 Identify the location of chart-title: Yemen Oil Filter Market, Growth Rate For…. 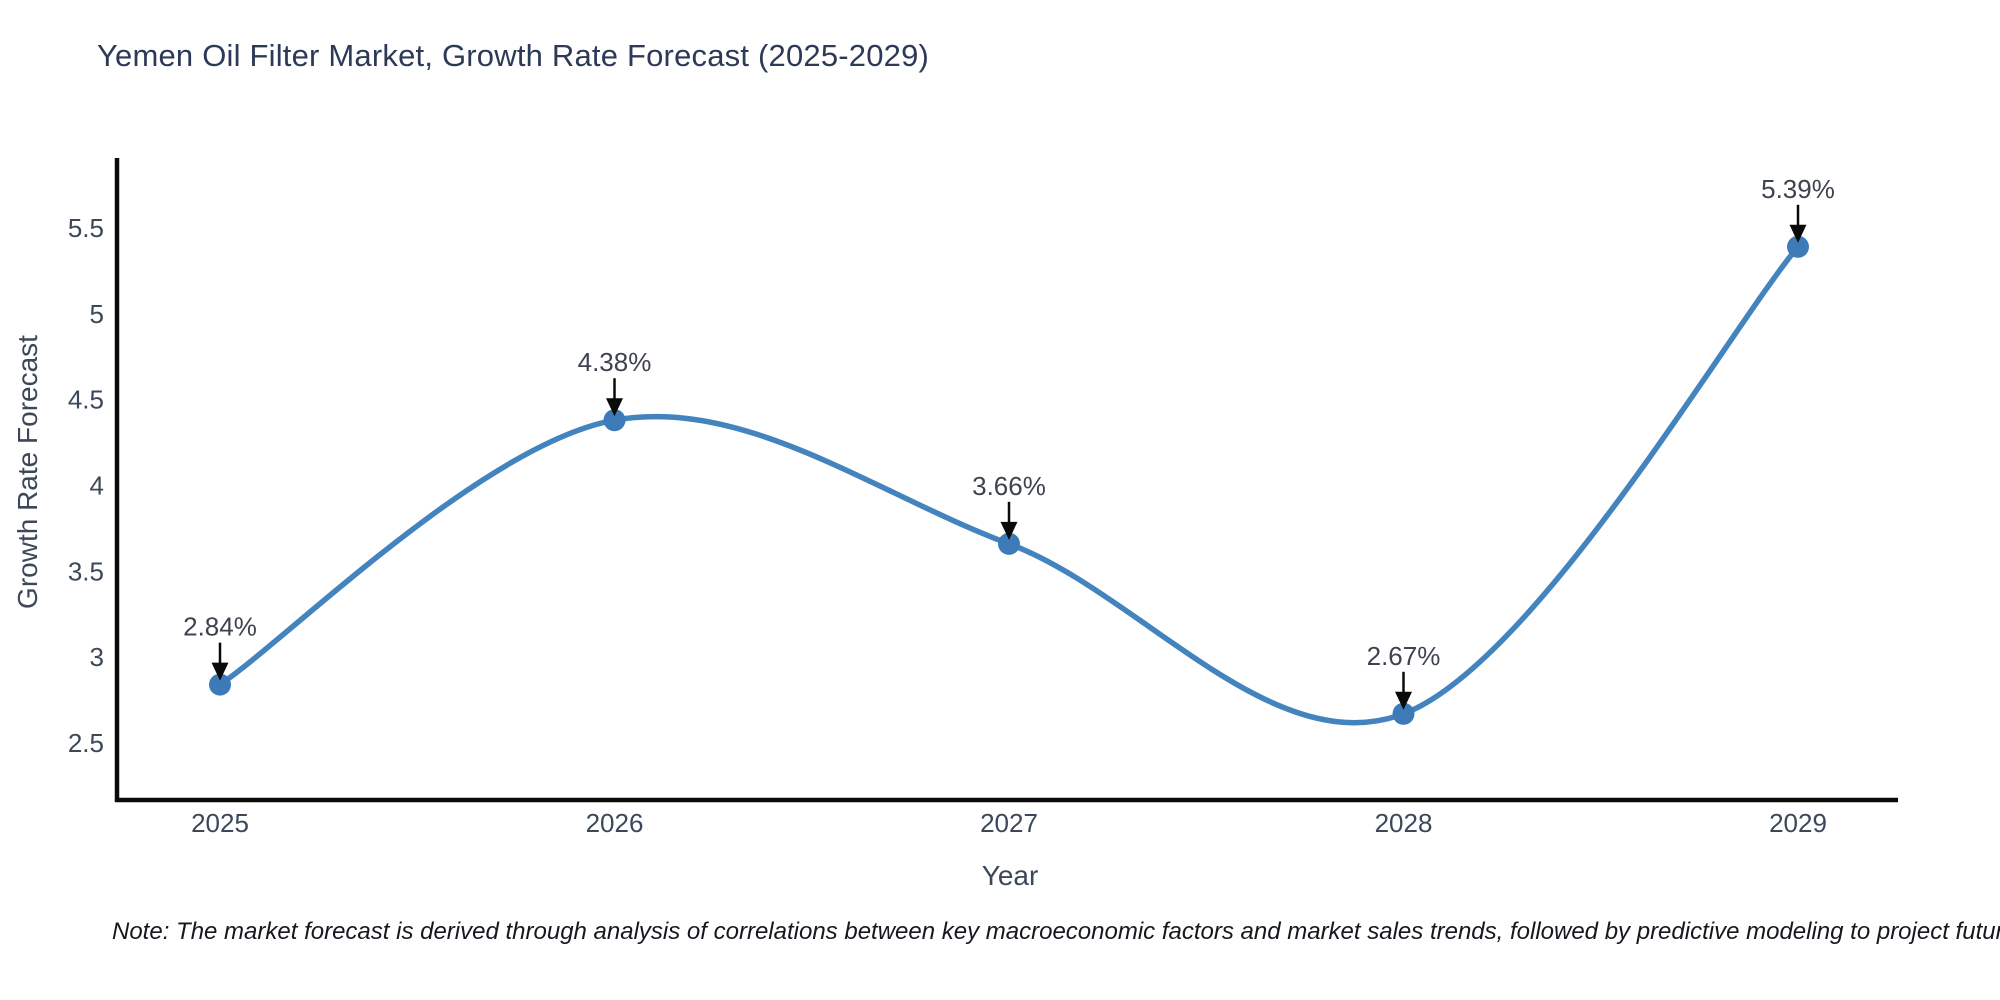
(513, 55).